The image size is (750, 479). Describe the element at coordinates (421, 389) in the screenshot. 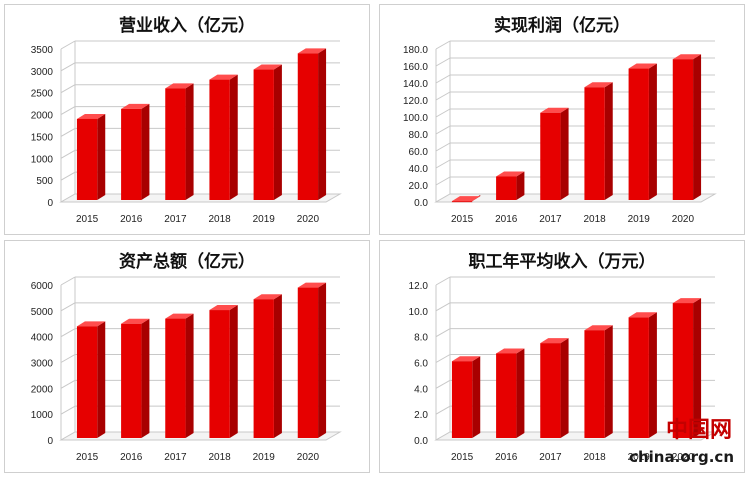

I see `y-tick-label: 4.0` at that location.